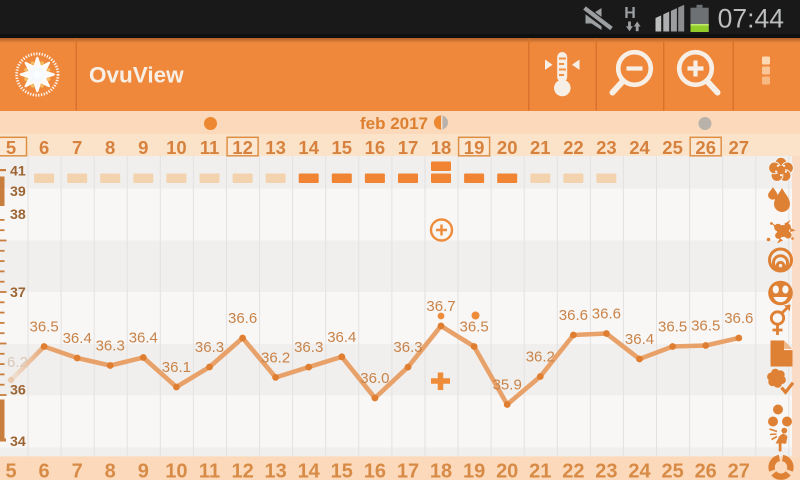  What do you see at coordinates (18, 442) in the screenshot?
I see `svg-text: 34` at bounding box center [18, 442].